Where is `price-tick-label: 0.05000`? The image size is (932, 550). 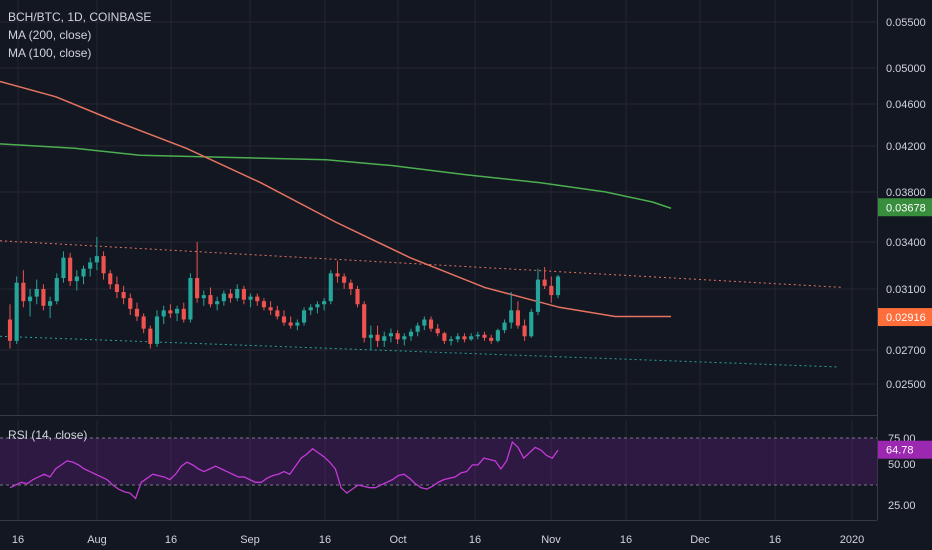 price-tick-label: 0.05000 is located at coordinates (906, 69).